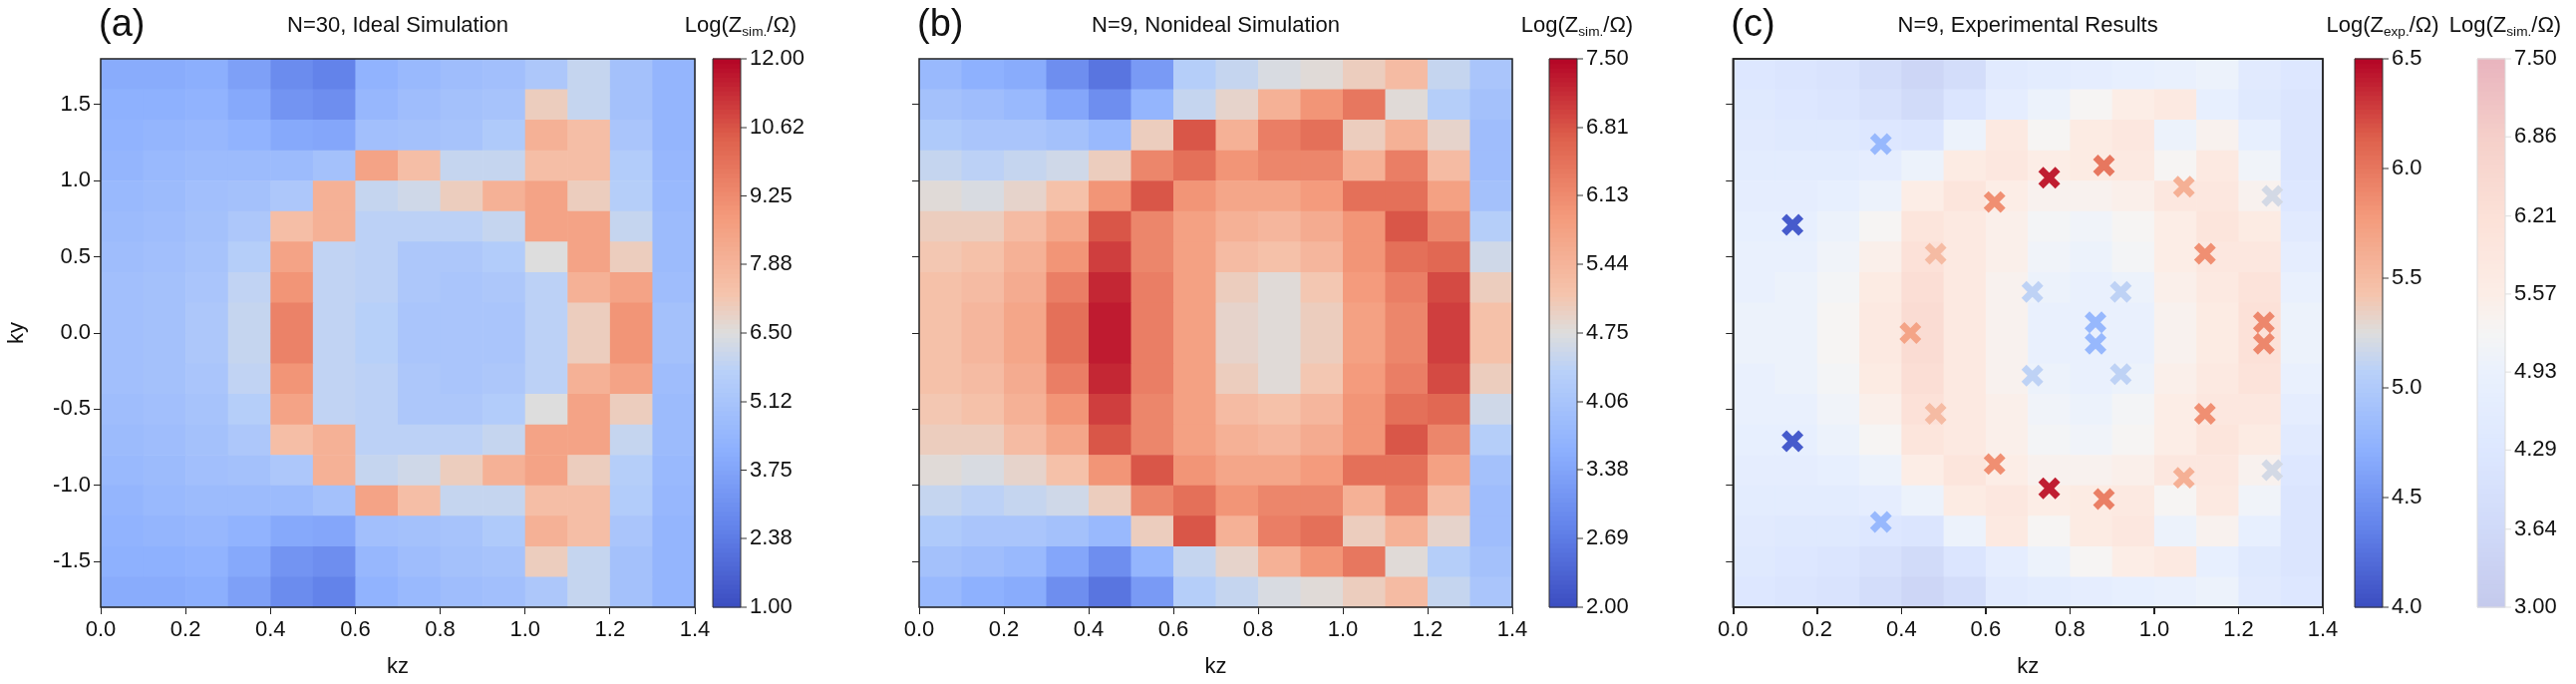 The height and width of the screenshot is (684, 2576). What do you see at coordinates (16, 333) in the screenshot?
I see `y-axis-title: ky` at bounding box center [16, 333].